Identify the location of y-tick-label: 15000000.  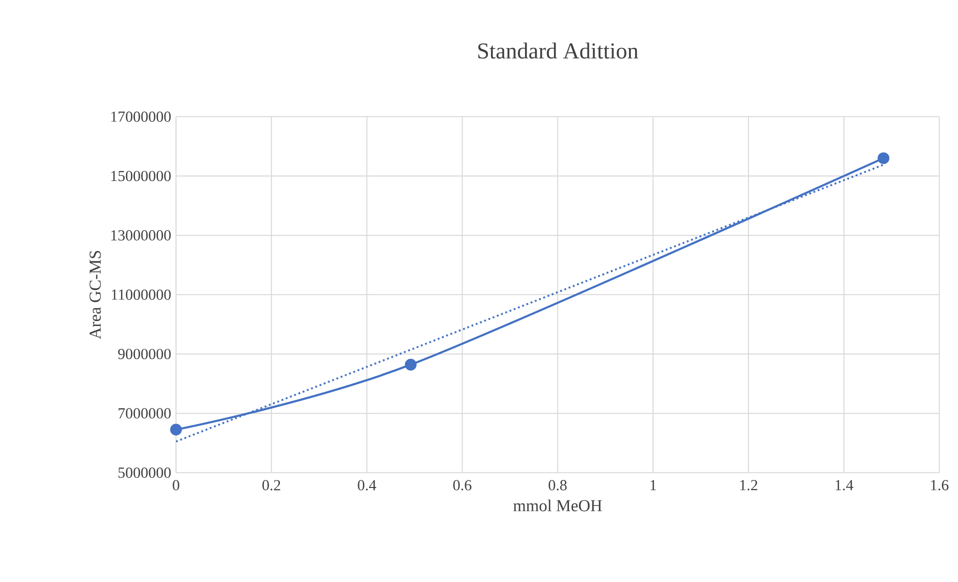
(141, 176).